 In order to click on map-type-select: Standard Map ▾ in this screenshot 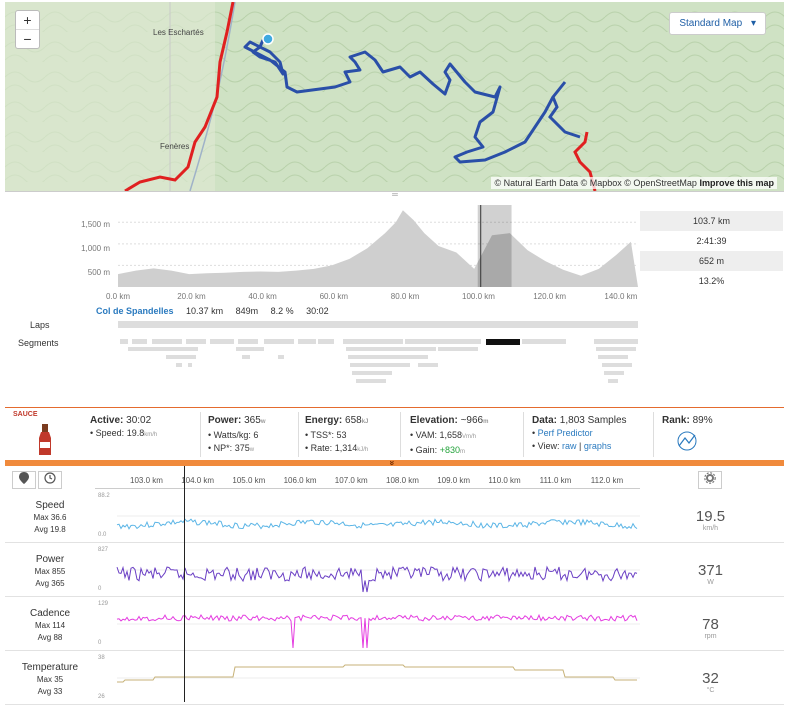, I will do `click(717, 23)`.